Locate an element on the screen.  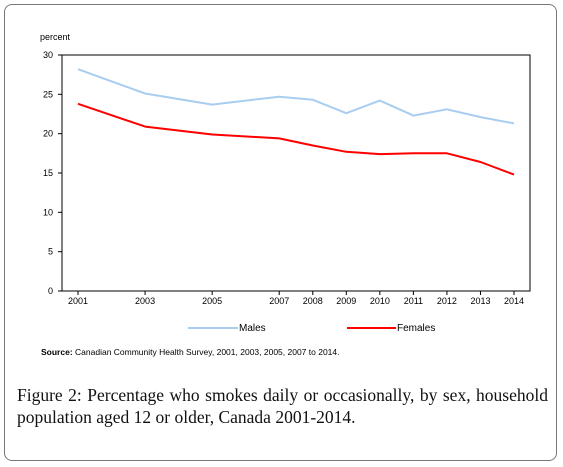
y-tick-label: 0 is located at coordinates (50, 291).